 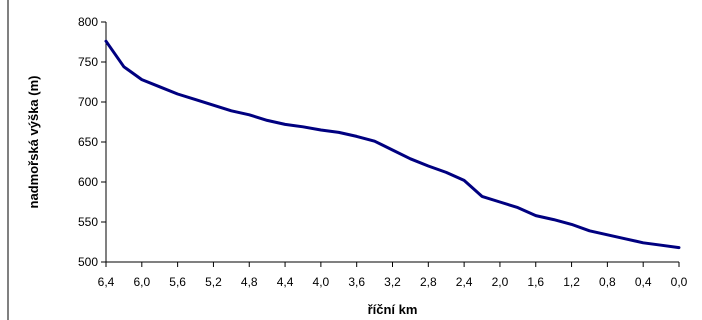 What do you see at coordinates (88, 142) in the screenshot?
I see `y-tick-label: 650` at bounding box center [88, 142].